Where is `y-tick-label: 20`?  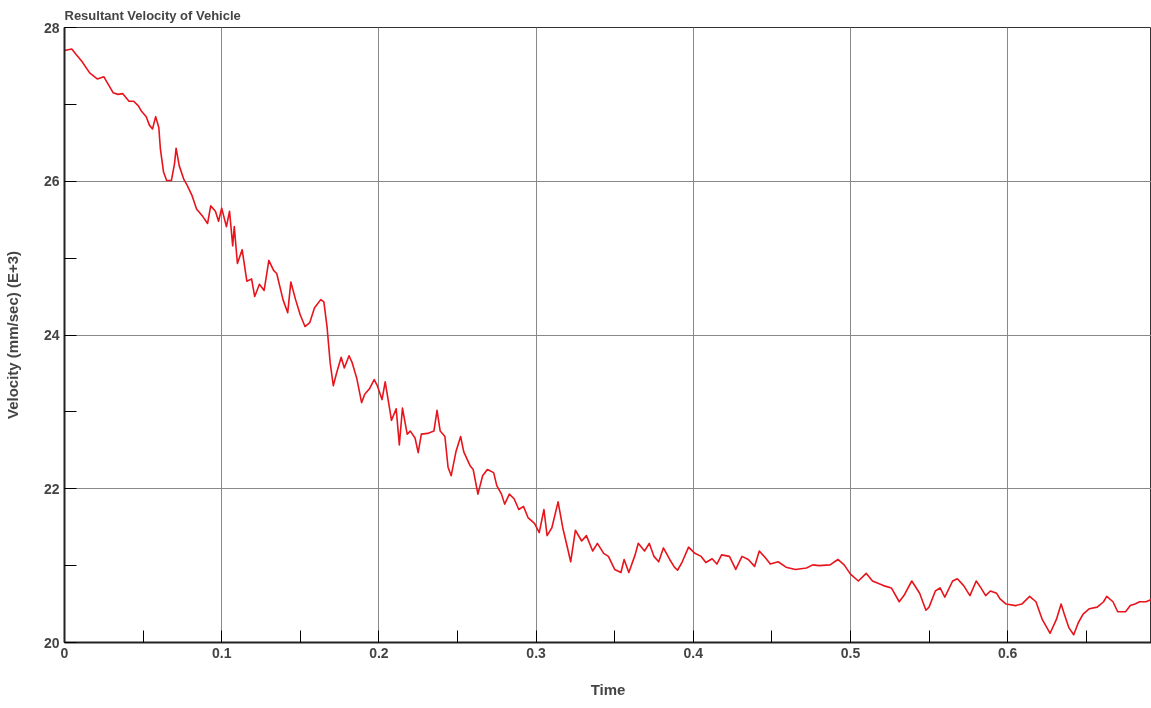 y-tick-label: 20 is located at coordinates (51, 642).